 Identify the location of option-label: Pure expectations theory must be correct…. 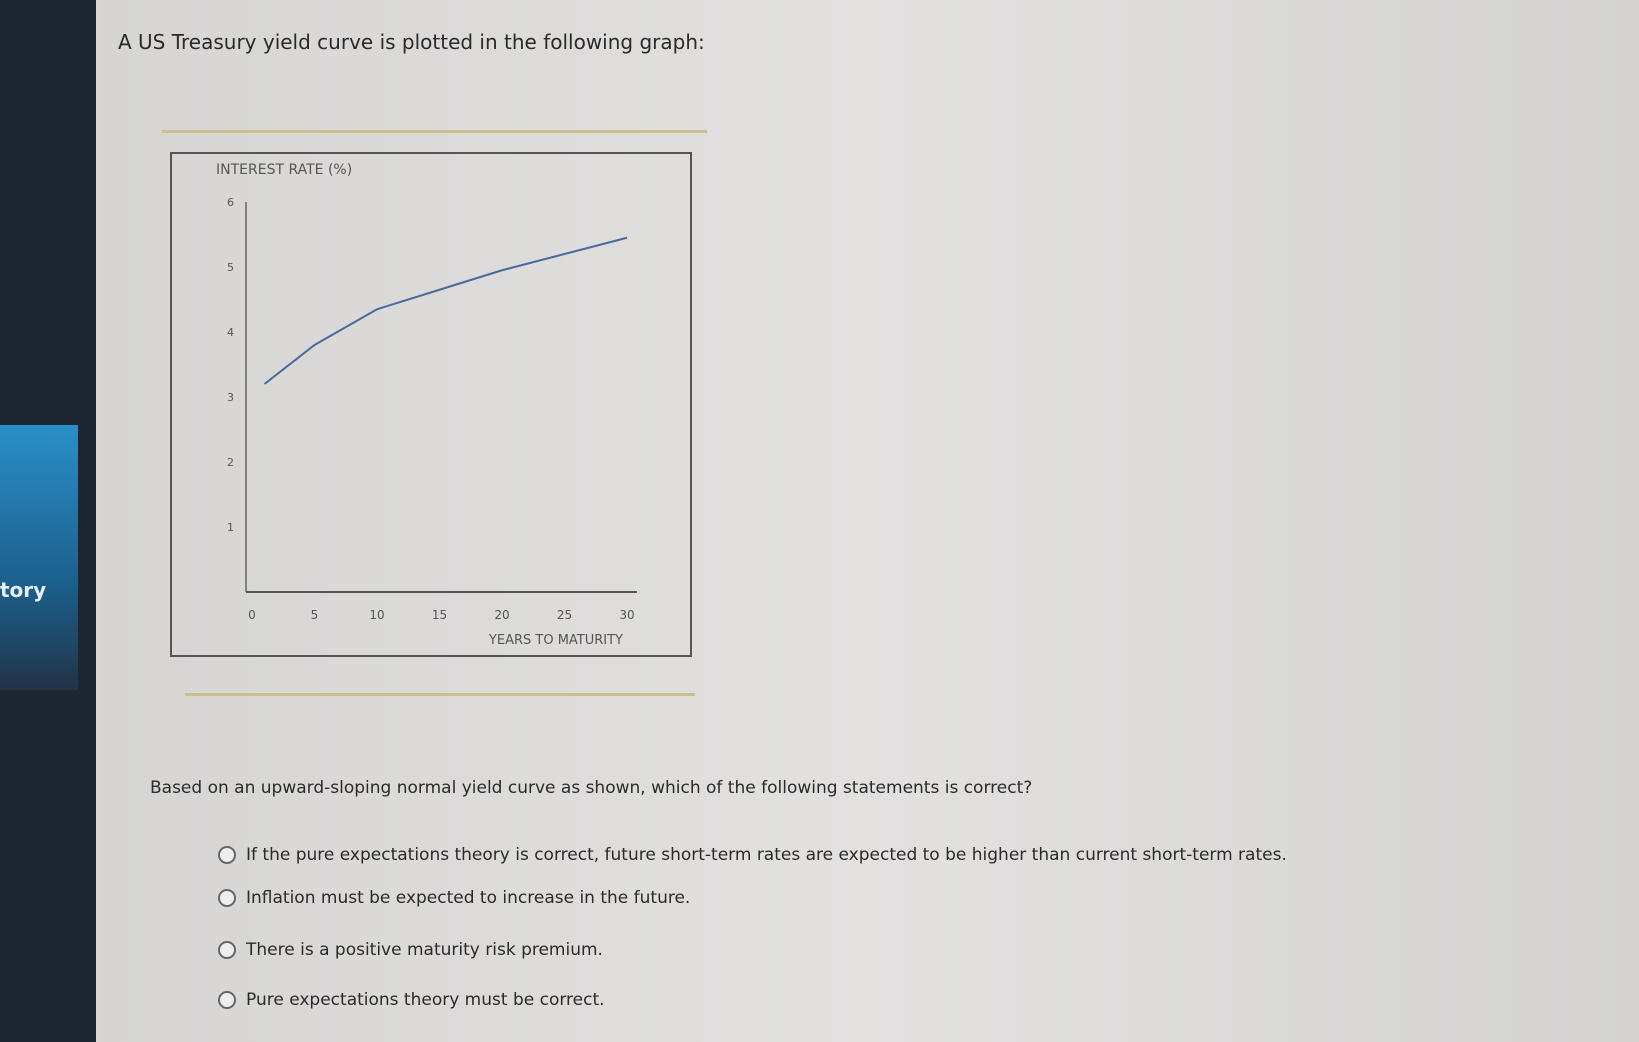
(425, 1000).